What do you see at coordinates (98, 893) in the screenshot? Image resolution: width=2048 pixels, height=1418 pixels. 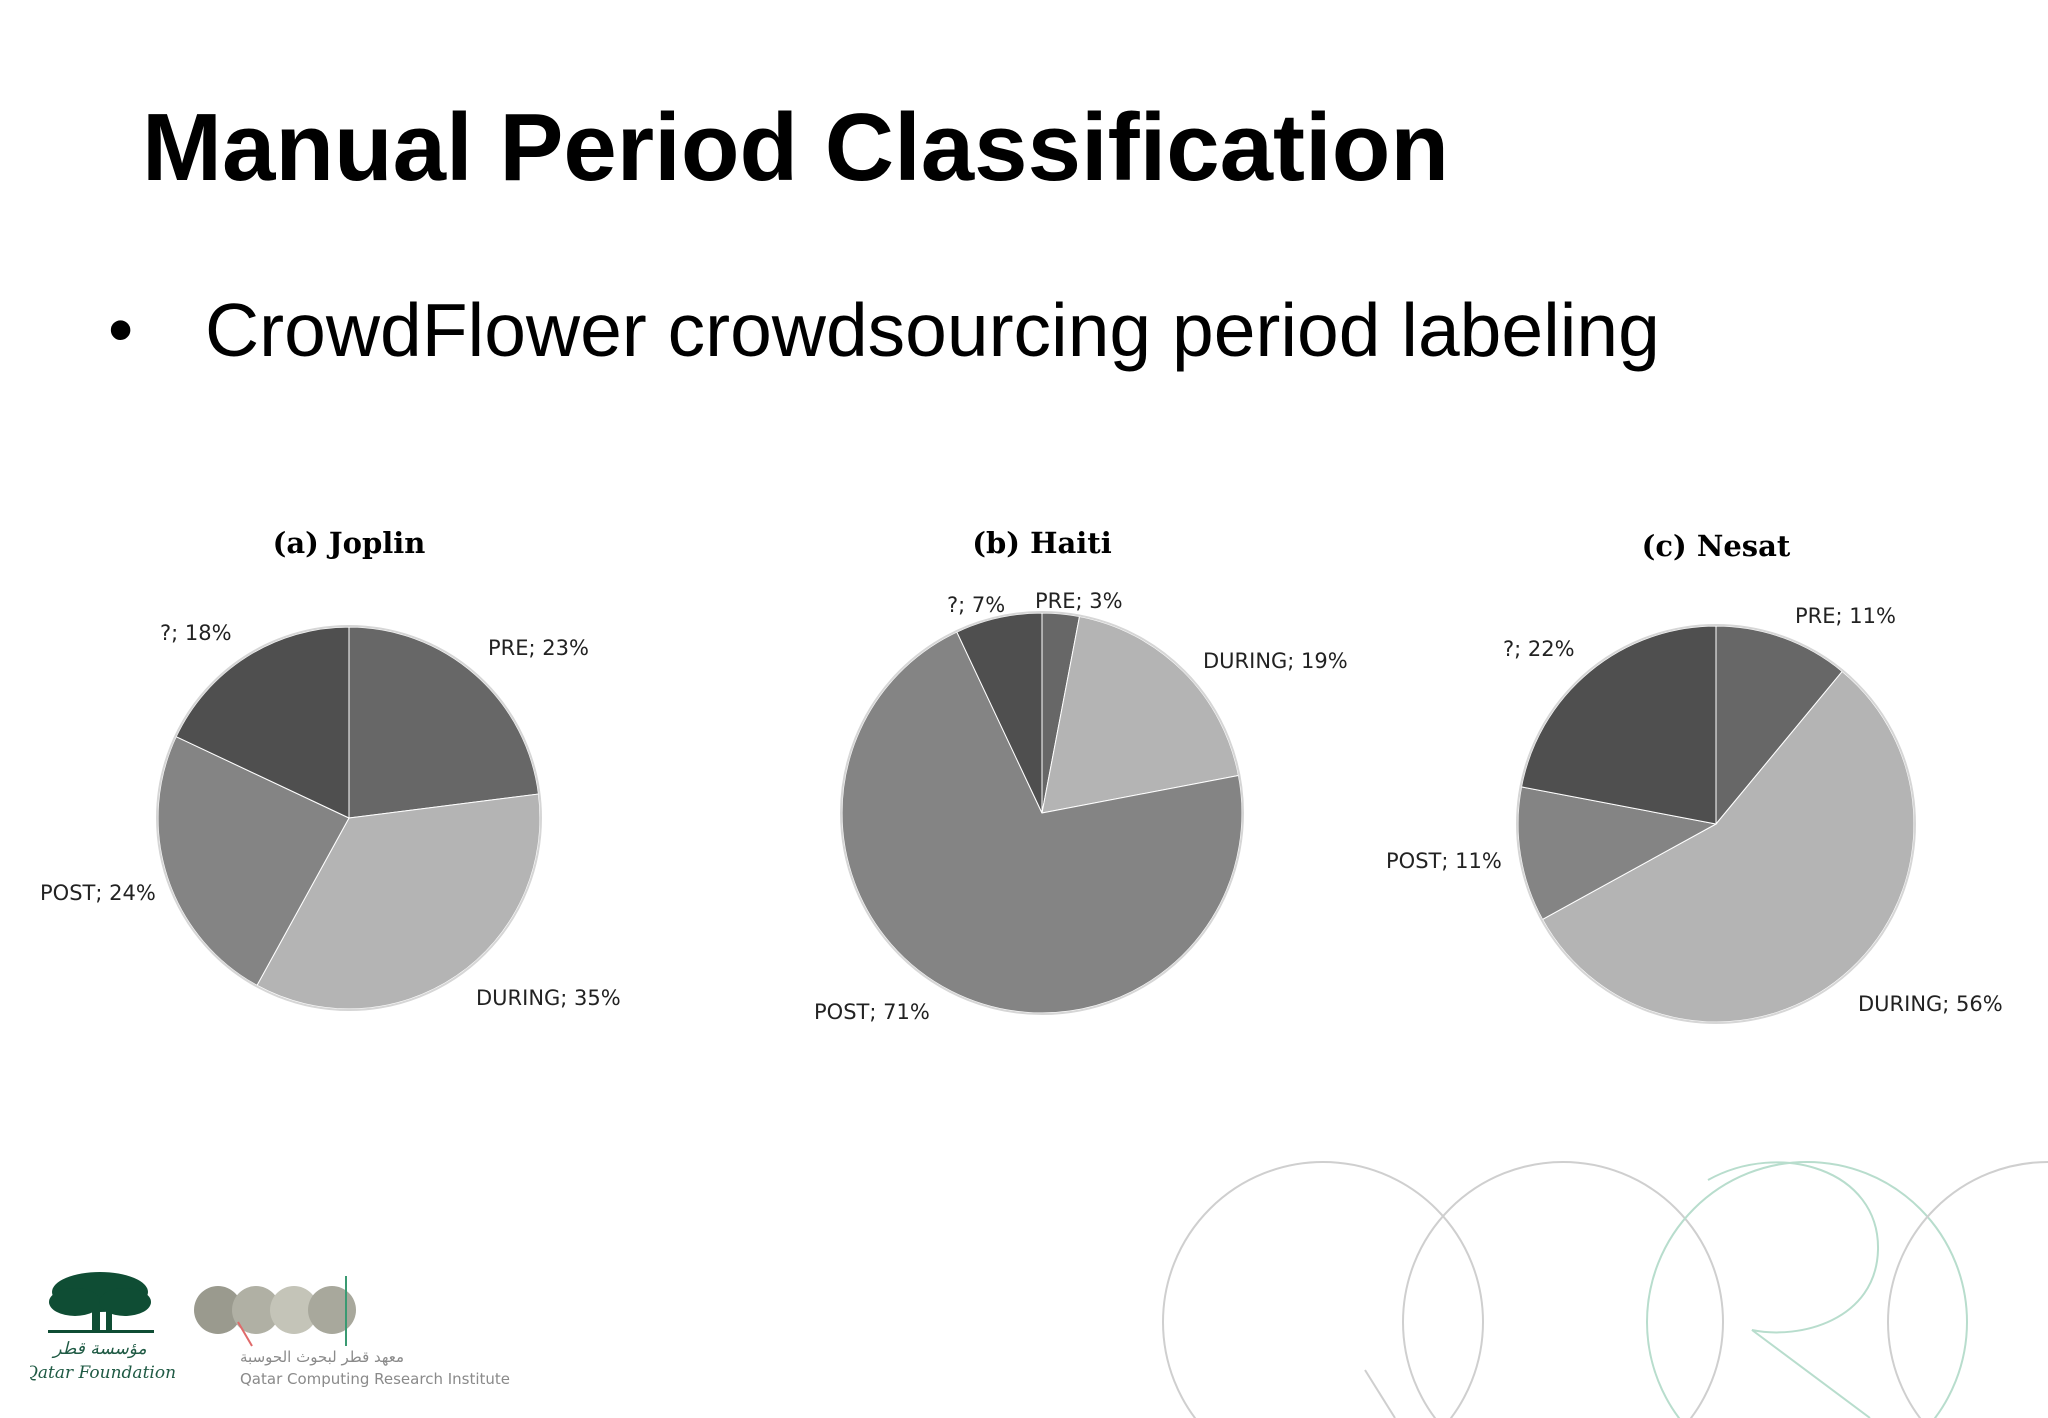 I see `pie-data-label: POST; 24%` at bounding box center [98, 893].